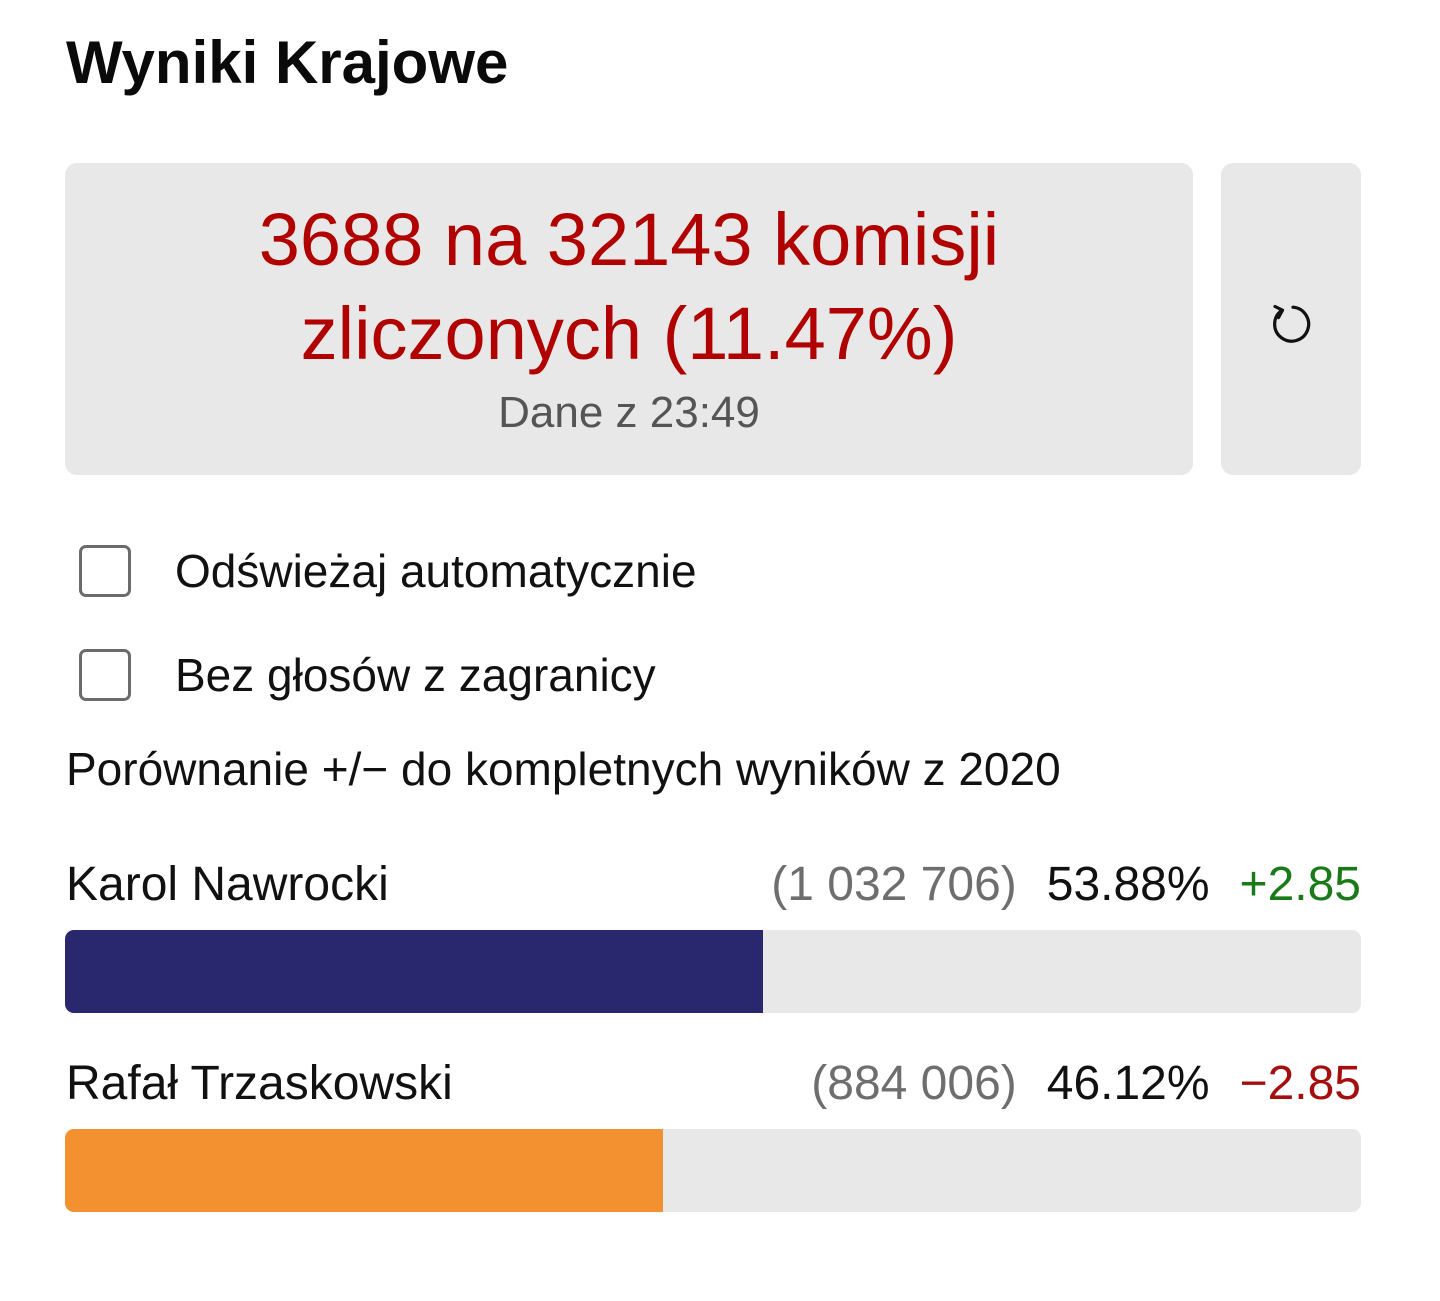  What do you see at coordinates (629, 333) in the screenshot?
I see `count-progress-line-2: zliczonych (11.47%)` at bounding box center [629, 333].